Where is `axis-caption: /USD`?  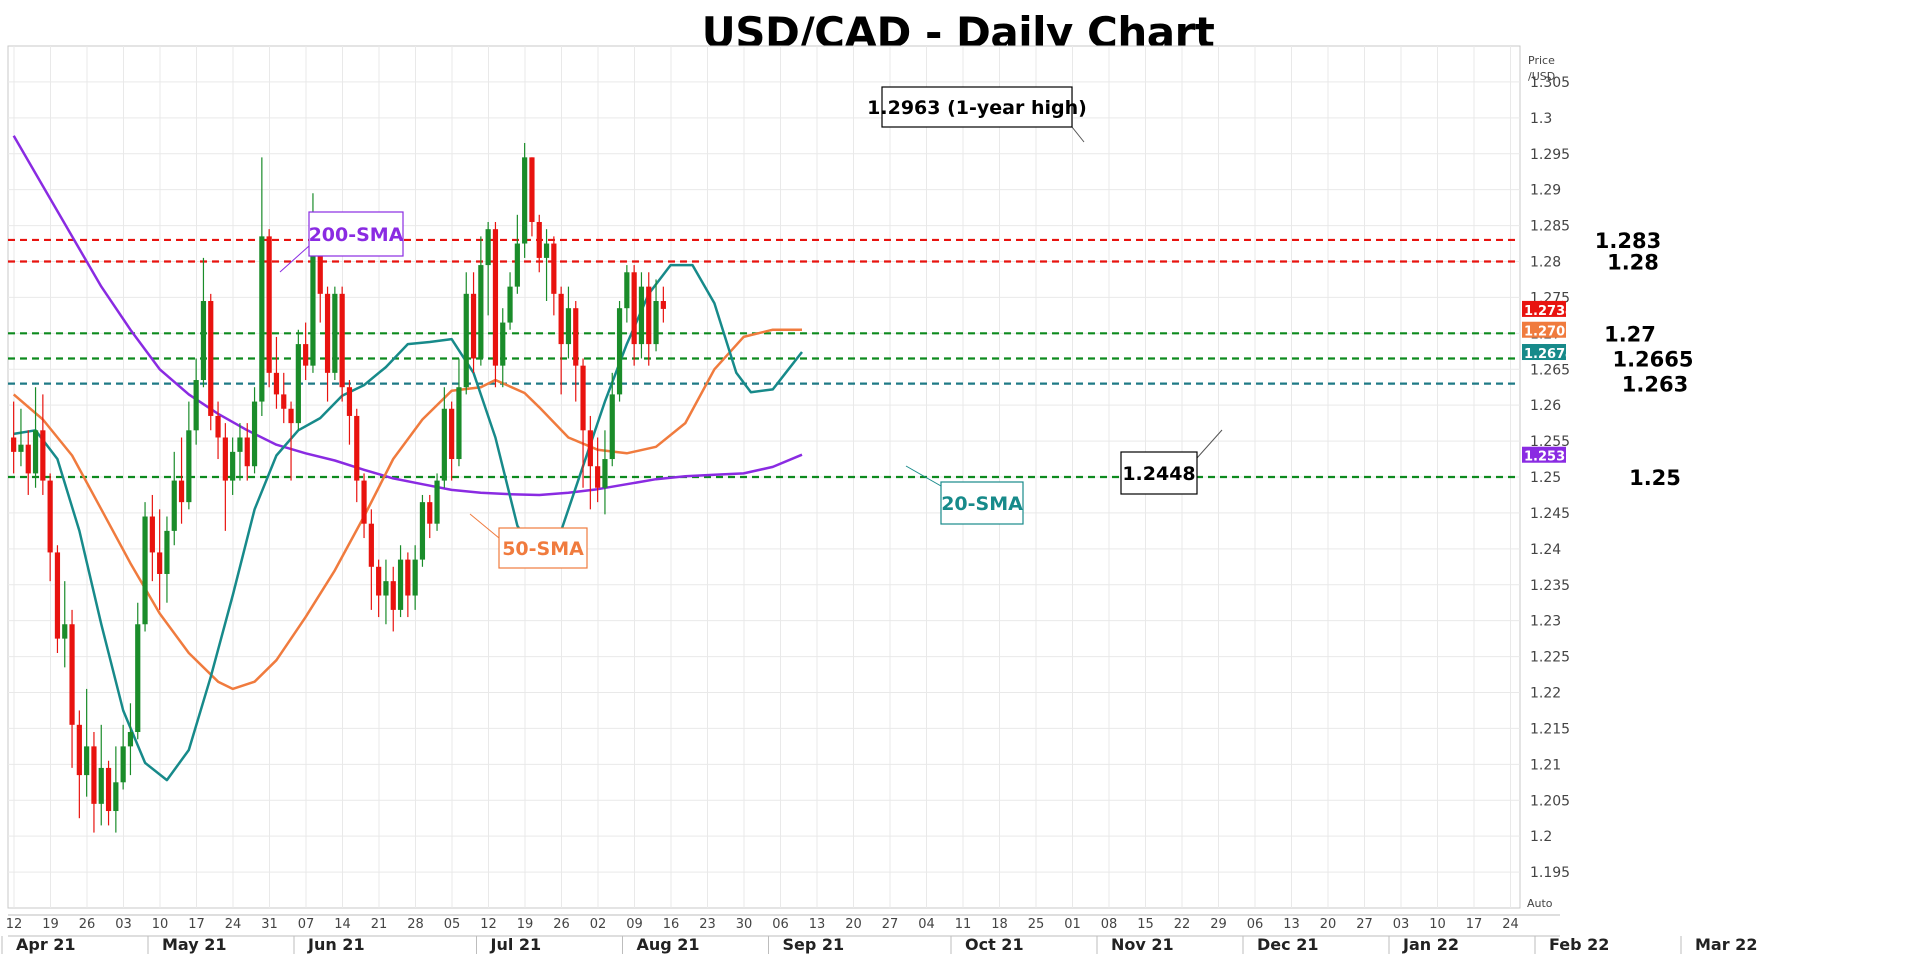 axis-caption: /USD is located at coordinates (1541, 76).